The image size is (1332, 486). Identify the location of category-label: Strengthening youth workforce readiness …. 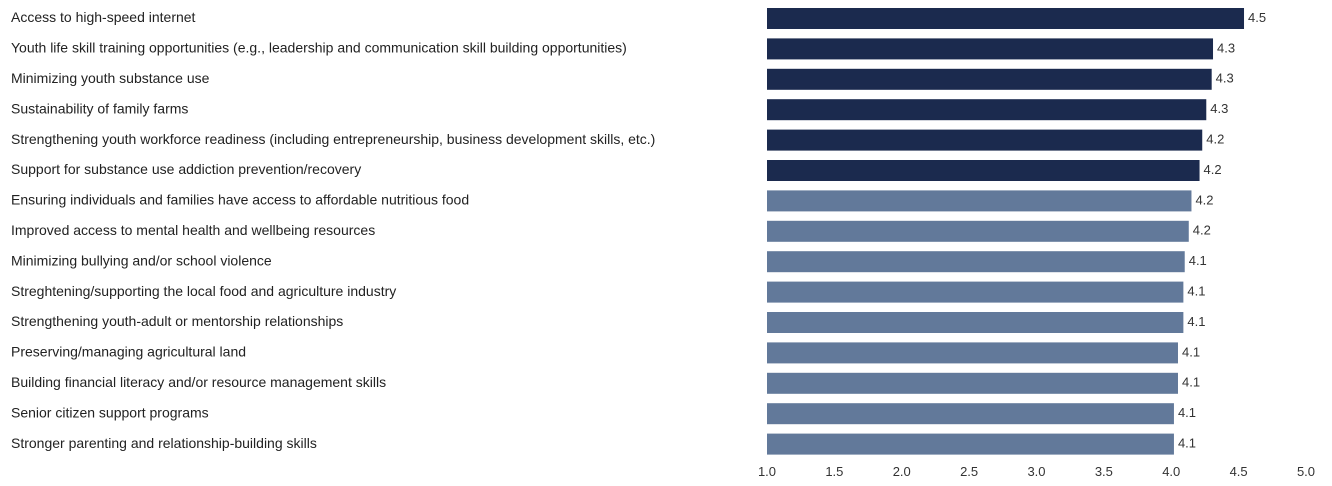
(333, 139).